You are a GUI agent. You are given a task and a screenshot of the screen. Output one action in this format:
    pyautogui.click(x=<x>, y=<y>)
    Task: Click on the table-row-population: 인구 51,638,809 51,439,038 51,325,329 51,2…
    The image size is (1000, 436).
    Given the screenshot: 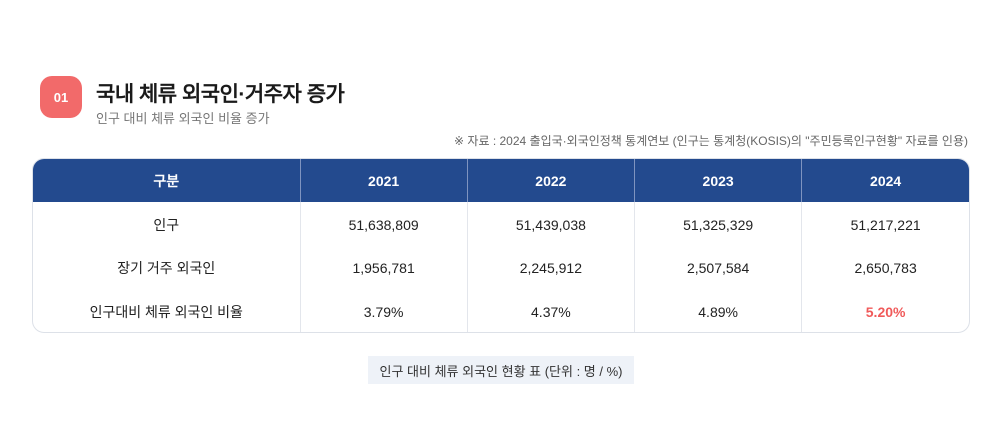 What is the action you would take?
    pyautogui.click(x=501, y=224)
    